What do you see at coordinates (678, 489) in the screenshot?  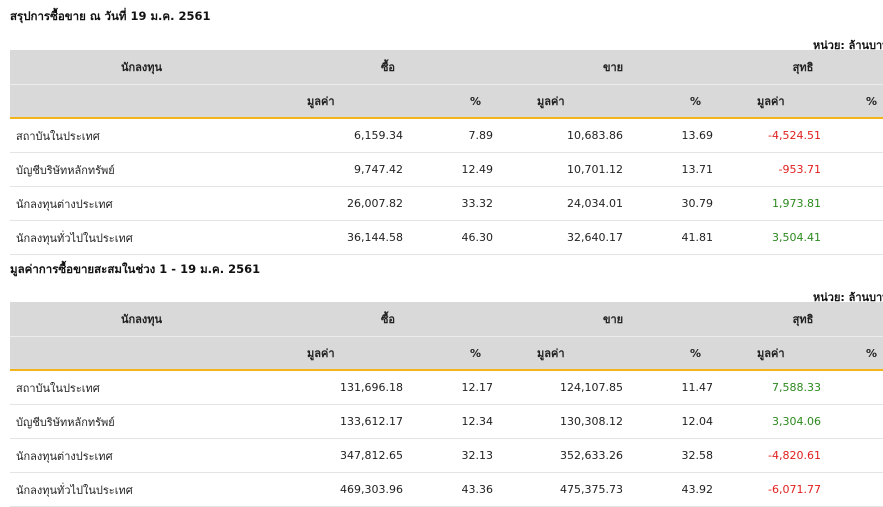 I see `sell-percent: 43.92` at bounding box center [678, 489].